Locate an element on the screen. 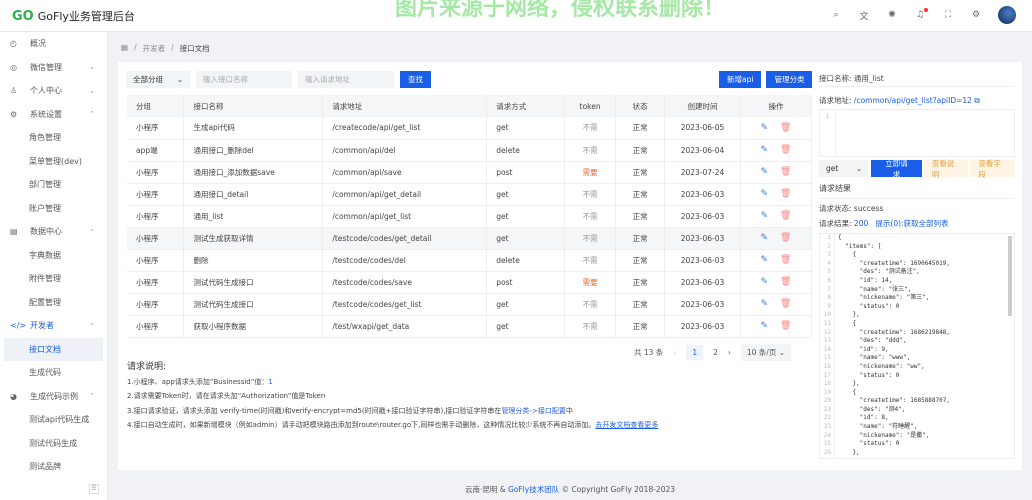 The height and width of the screenshot is (500, 1032). scrollbar is located at coordinates (1010, 276).